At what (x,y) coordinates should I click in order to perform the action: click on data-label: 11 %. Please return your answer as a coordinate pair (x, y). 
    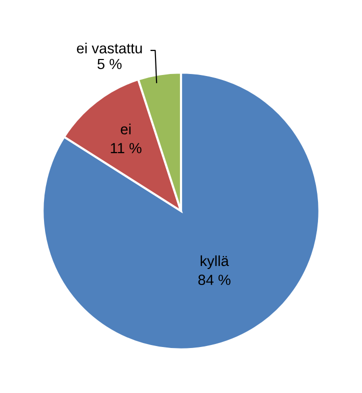
    Looking at the image, I should click on (126, 148).